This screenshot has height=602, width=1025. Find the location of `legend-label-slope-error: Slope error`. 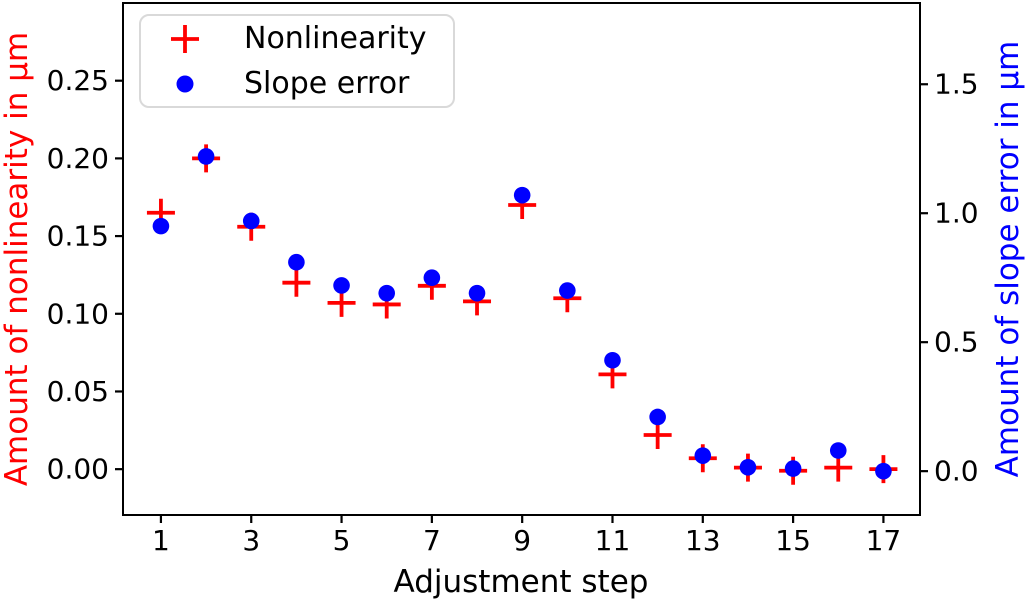

legend-label-slope-error: Slope error is located at coordinates (327, 83).